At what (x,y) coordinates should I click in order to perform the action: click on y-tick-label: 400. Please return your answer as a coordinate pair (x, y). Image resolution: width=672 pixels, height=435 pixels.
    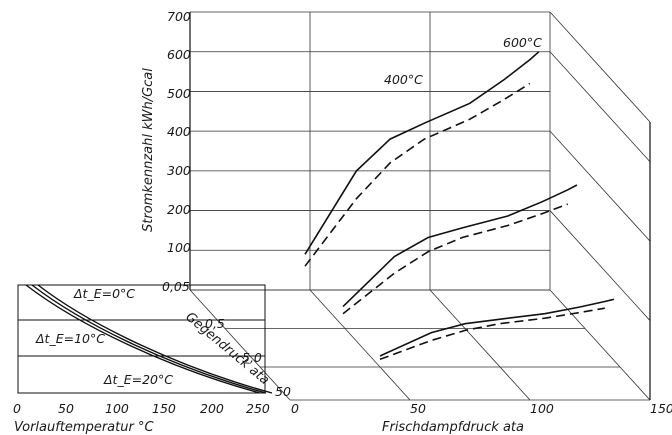
    Looking at the image, I should click on (179, 131).